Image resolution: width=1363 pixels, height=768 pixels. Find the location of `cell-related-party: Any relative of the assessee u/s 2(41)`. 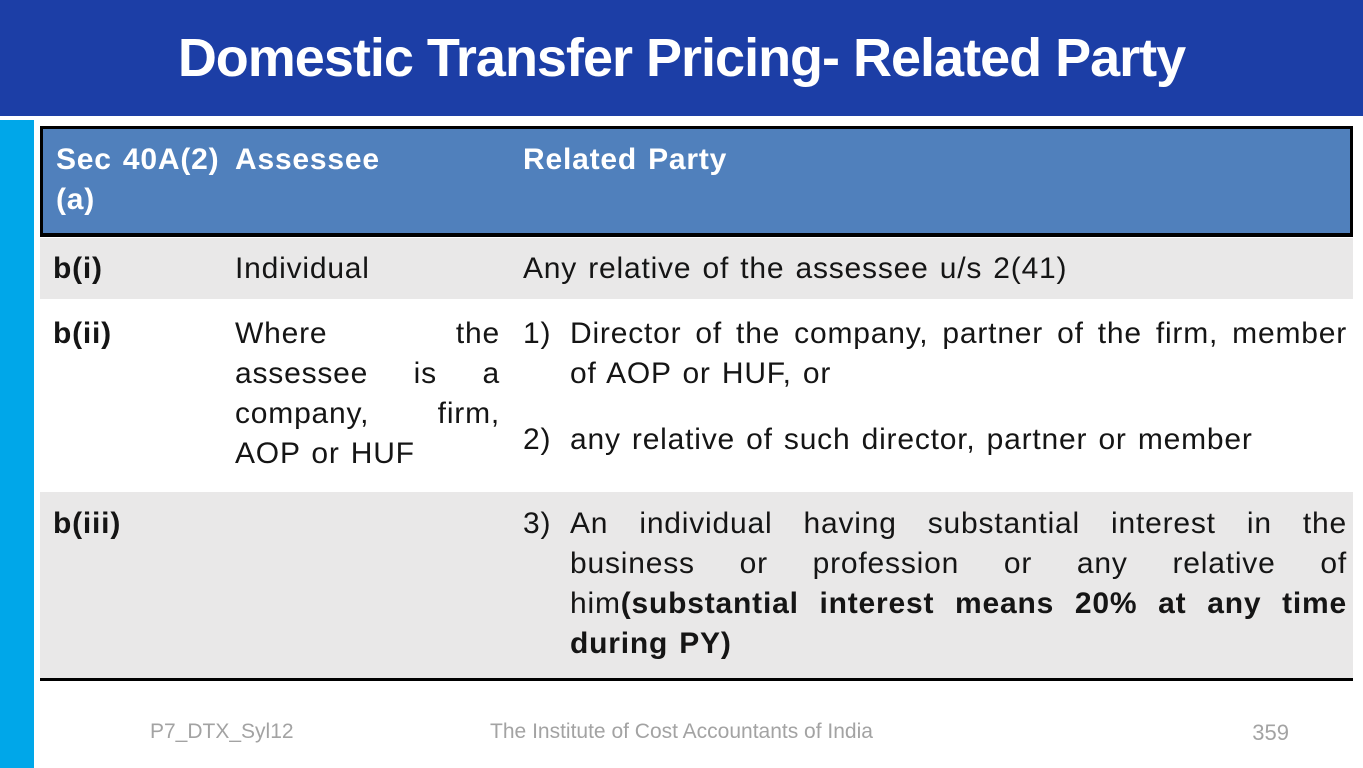

cell-related-party: Any relative of the assessee u/s 2(41) is located at coordinates (795, 268).